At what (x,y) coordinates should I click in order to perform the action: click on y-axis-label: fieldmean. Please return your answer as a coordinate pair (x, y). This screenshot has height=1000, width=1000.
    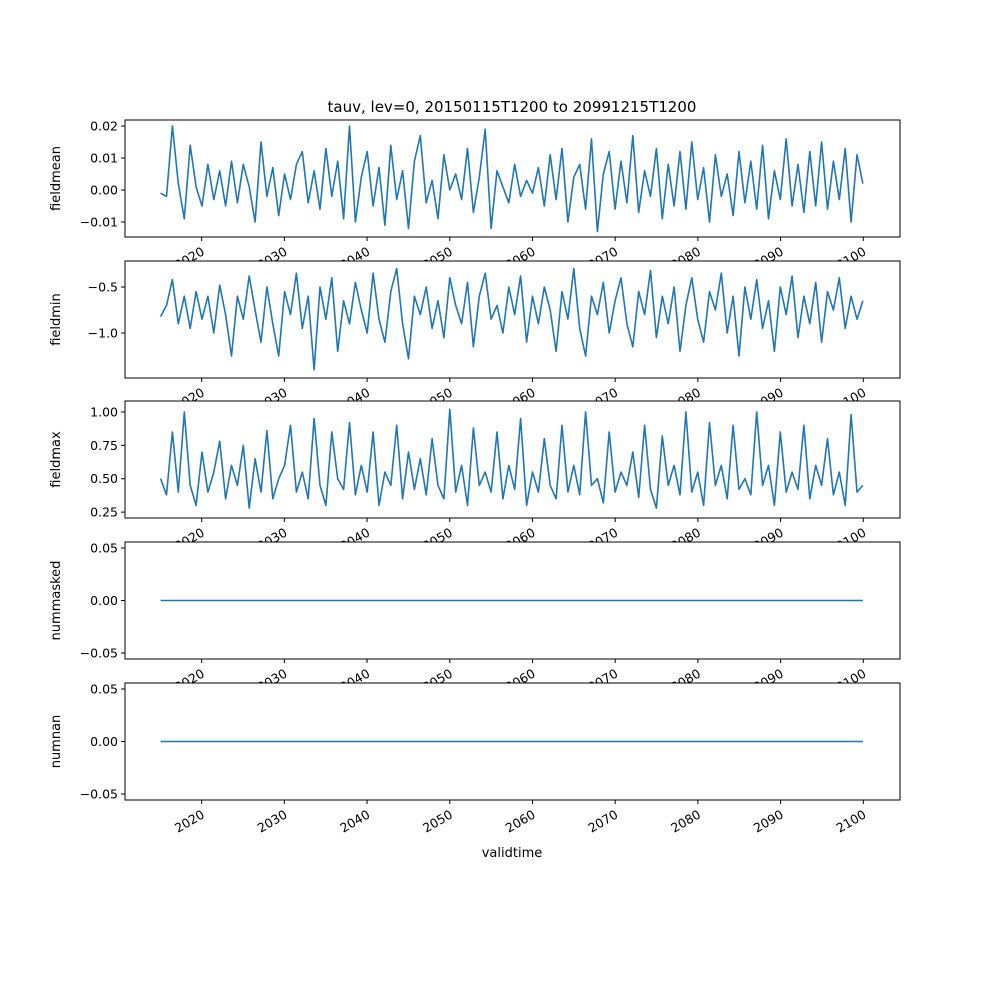
    Looking at the image, I should click on (56, 178).